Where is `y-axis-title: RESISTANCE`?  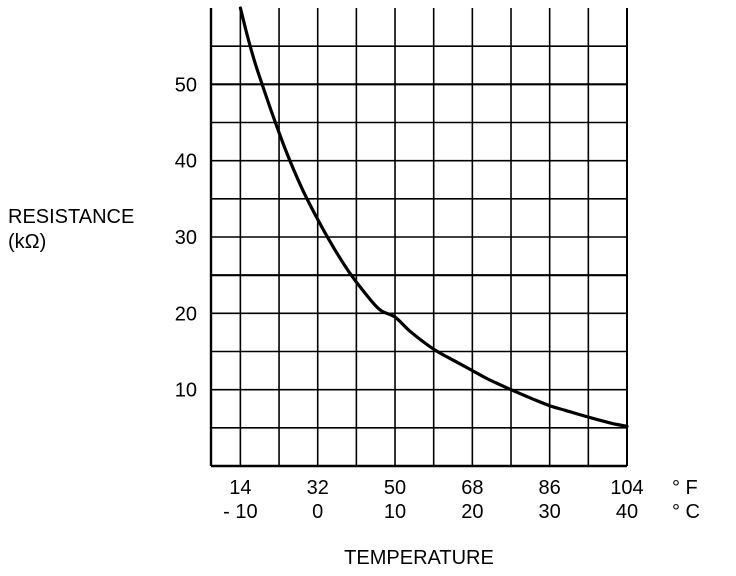
y-axis-title: RESISTANCE is located at coordinates (71, 217).